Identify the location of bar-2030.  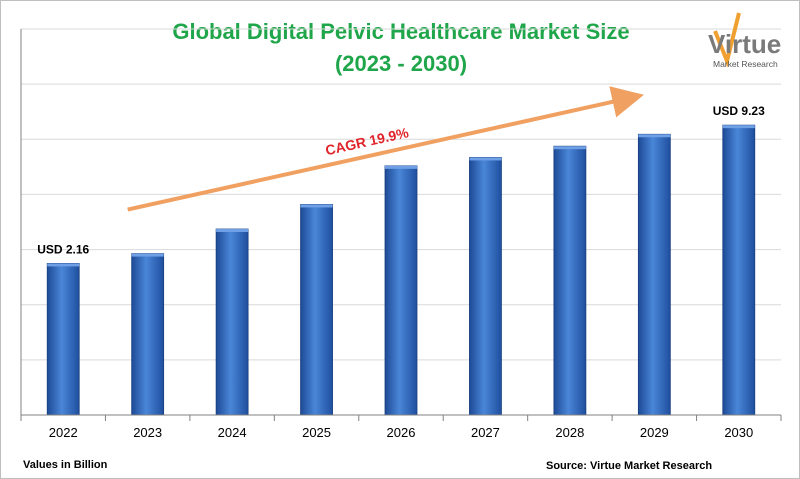
(739, 270).